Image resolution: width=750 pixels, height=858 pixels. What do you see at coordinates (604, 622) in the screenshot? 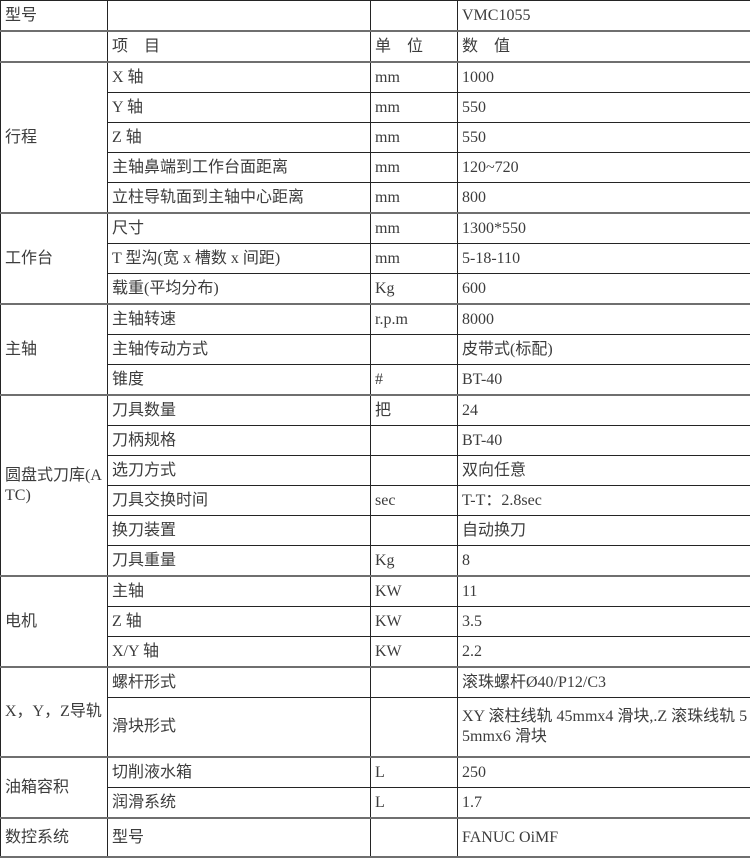
I see `value-cell: 3.5` at bounding box center [604, 622].